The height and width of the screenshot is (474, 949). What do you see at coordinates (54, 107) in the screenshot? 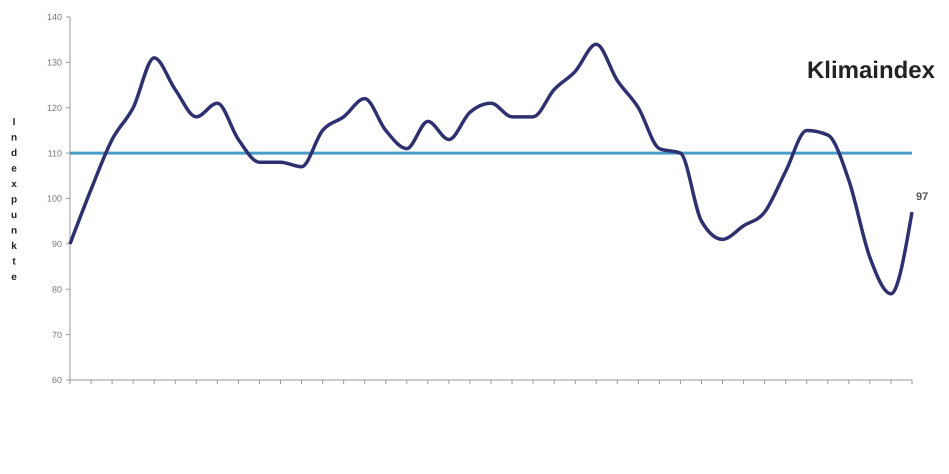
I see `y-tick-label: 120` at bounding box center [54, 107].